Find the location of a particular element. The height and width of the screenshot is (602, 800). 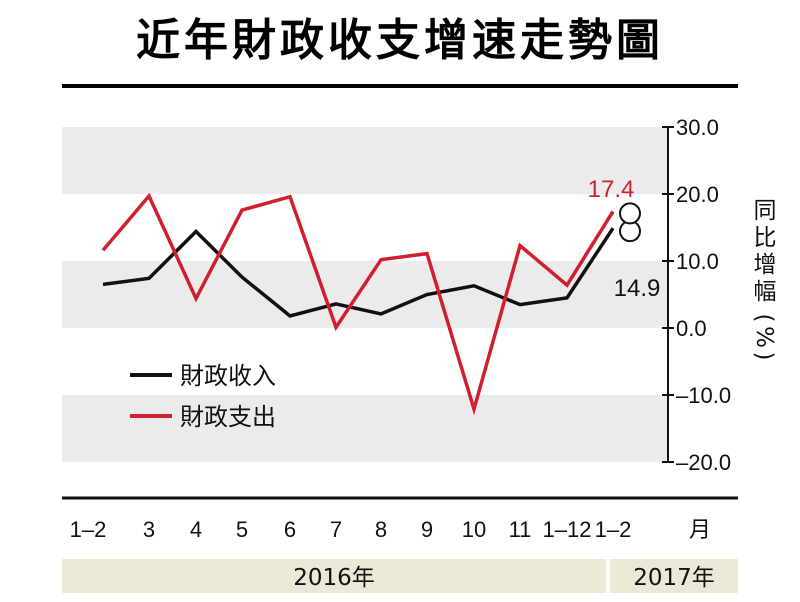

x-tick-label: 4 is located at coordinates (196, 529).